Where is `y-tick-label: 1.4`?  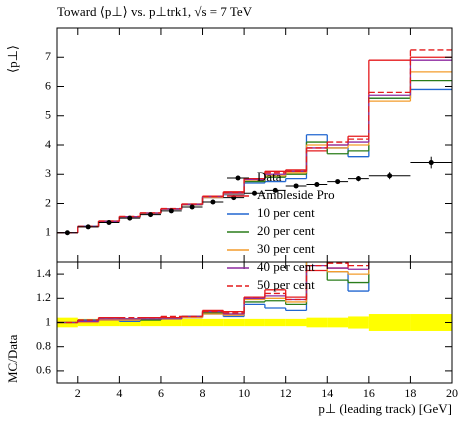
y-tick-label: 1.4 is located at coordinates (43, 273).